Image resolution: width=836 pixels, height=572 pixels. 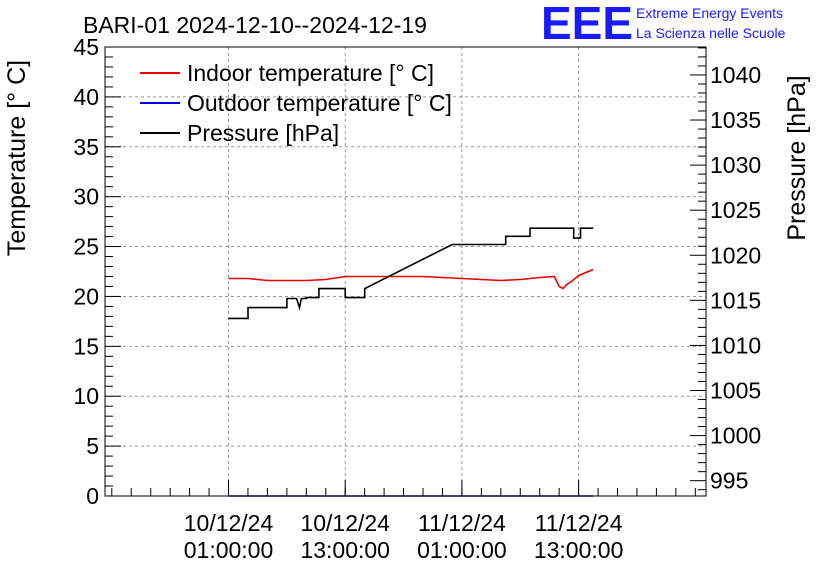 I want to click on y-tick-label: 15, so click(x=86, y=346).